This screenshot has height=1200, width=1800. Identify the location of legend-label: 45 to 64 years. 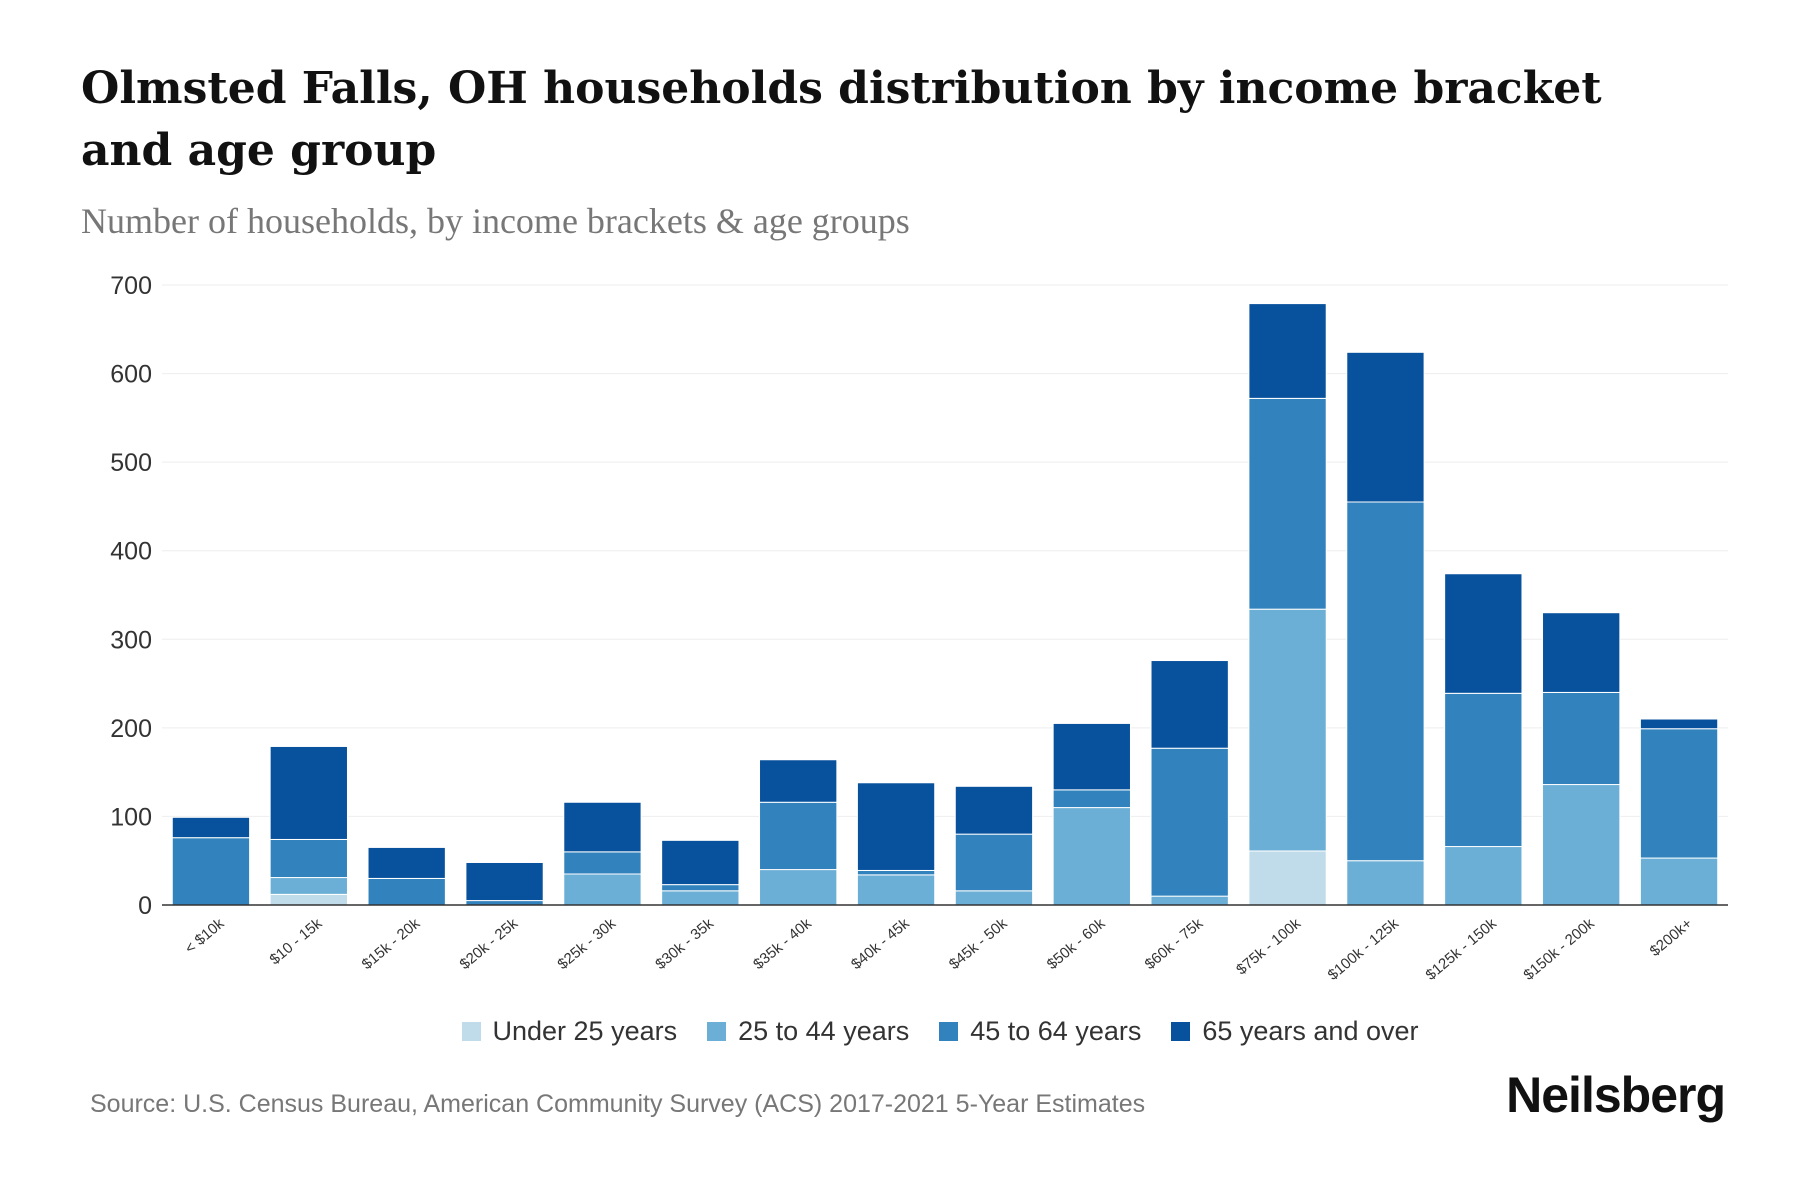
(1056, 1031).